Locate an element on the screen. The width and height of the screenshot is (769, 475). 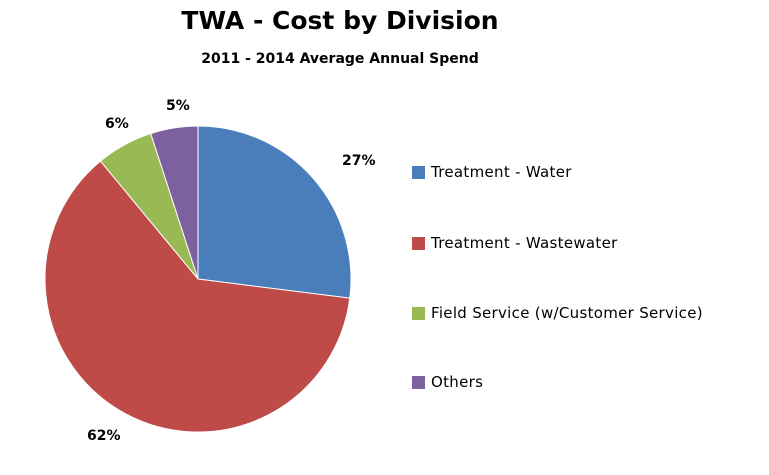
legend-item-3: Field Service (w/Customer Service) is located at coordinates (557, 313).